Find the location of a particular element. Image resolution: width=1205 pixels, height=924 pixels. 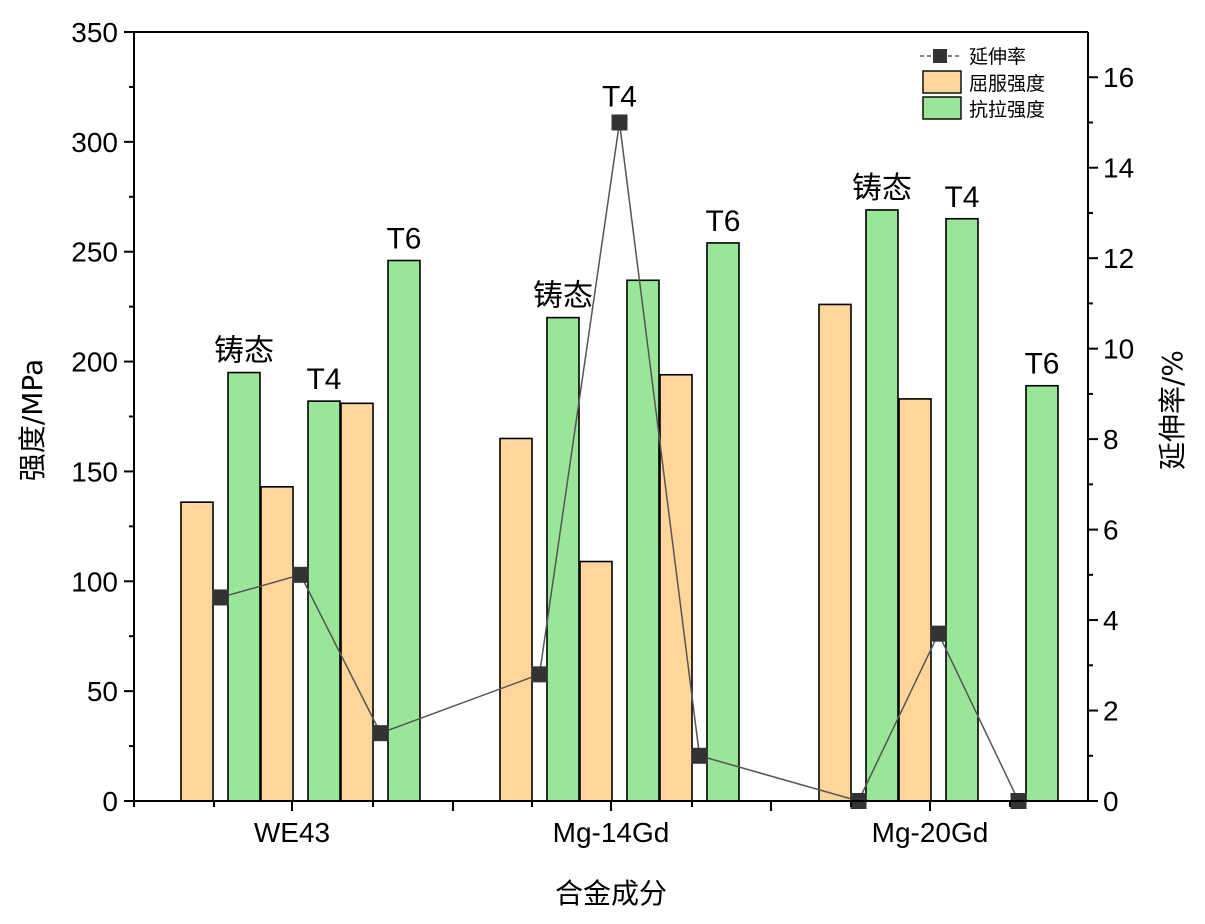

legend-label-yield: 屈服强度 is located at coordinates (1007, 84).